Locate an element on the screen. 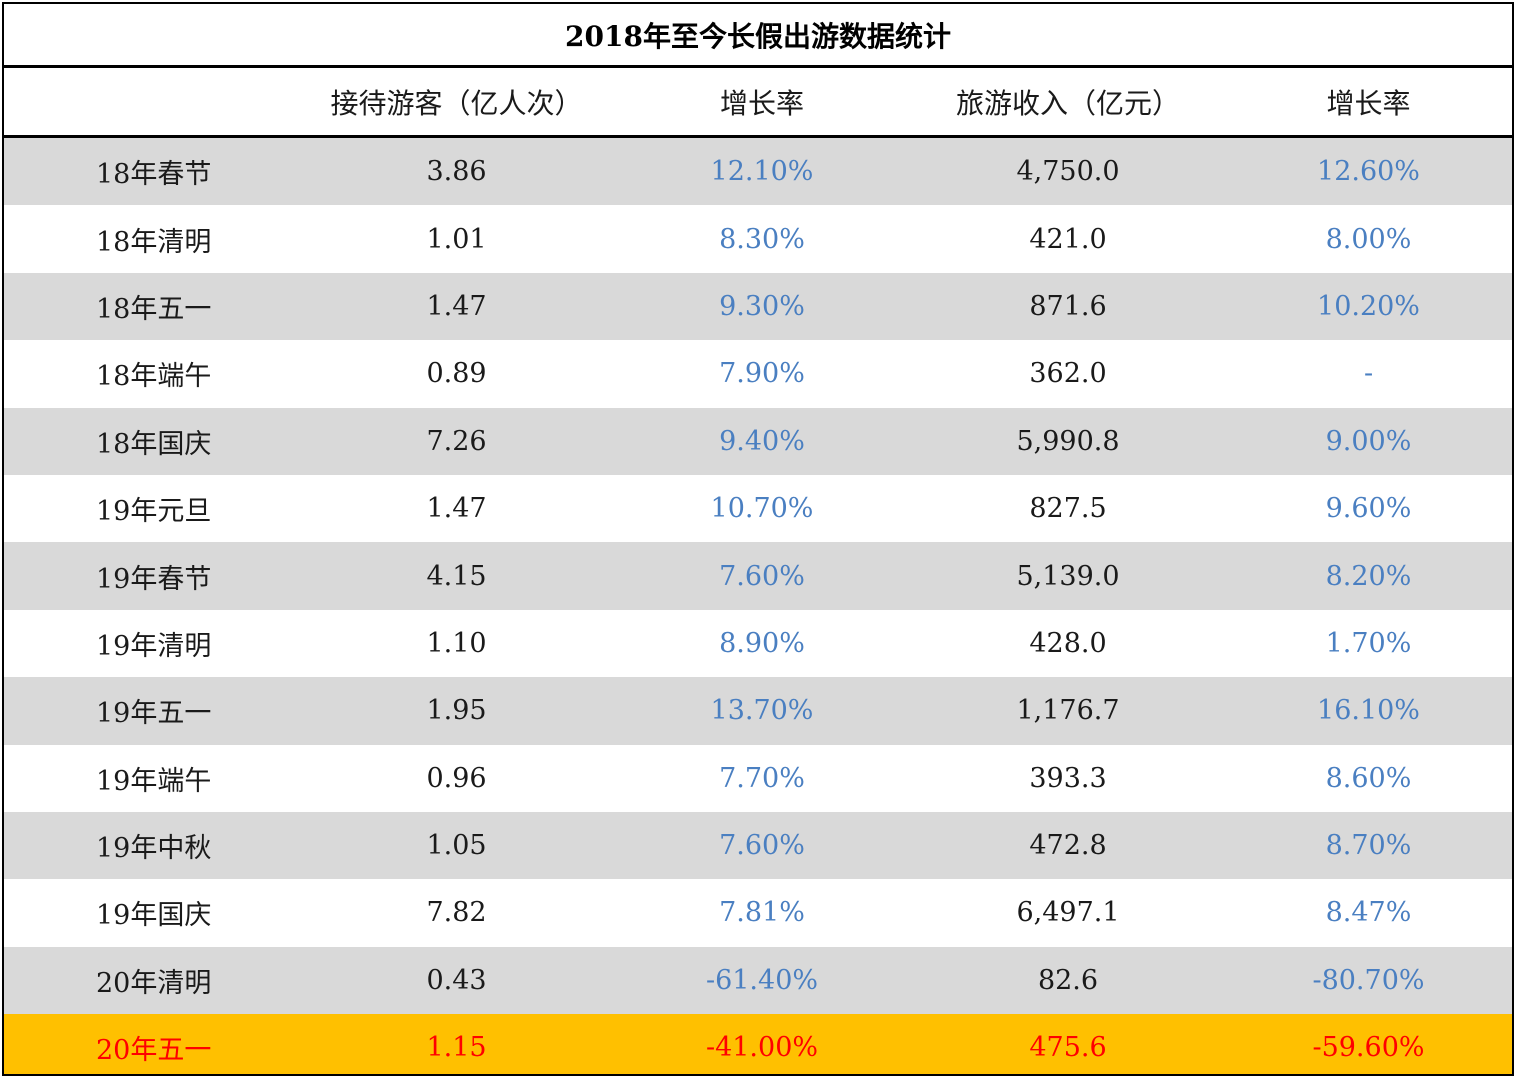 The width and height of the screenshot is (1518, 1080). table-title: 2018年至今长假出游数据统计 is located at coordinates (758, 36).